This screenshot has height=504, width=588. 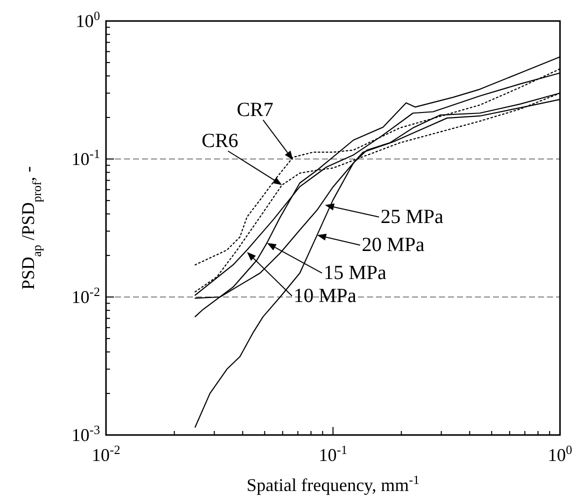 What do you see at coordinates (393, 245) in the screenshot?
I see `annotation: 20 MPa` at bounding box center [393, 245].